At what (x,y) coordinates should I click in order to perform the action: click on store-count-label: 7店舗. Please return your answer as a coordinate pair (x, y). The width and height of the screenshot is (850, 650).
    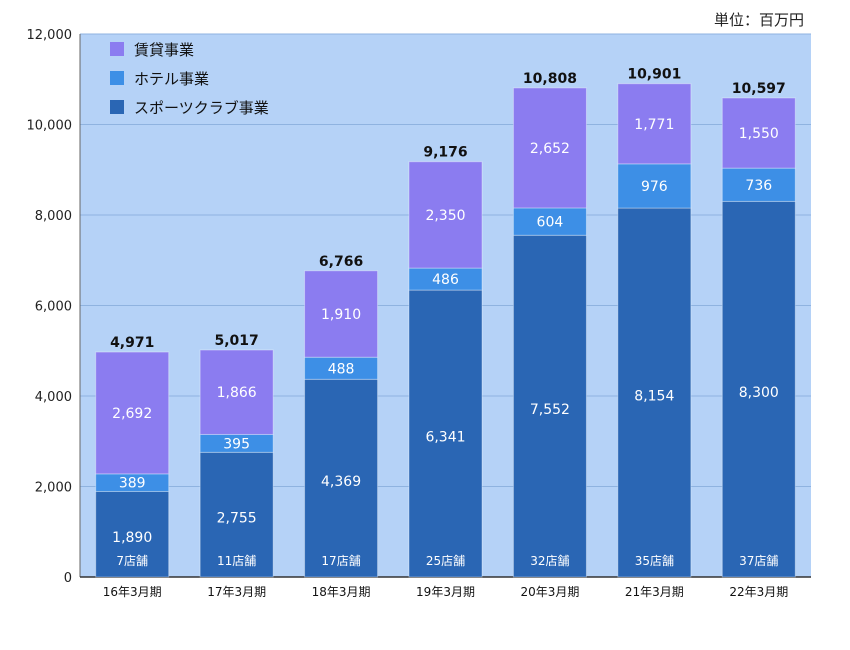
    Looking at the image, I should click on (132, 561).